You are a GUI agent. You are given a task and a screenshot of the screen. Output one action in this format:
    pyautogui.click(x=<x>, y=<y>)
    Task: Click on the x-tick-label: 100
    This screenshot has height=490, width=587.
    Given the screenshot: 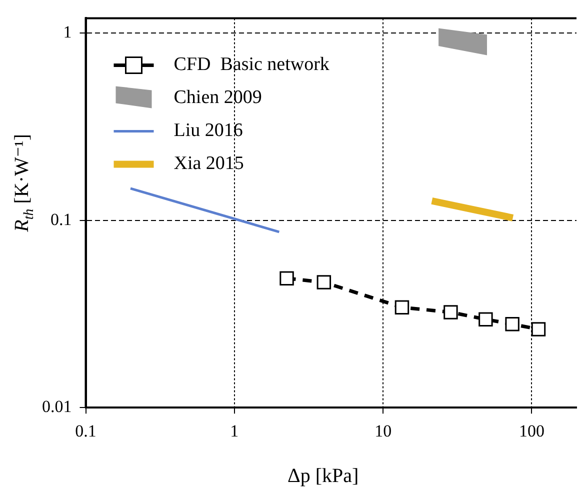 What is the action you would take?
    pyautogui.click(x=531, y=430)
    